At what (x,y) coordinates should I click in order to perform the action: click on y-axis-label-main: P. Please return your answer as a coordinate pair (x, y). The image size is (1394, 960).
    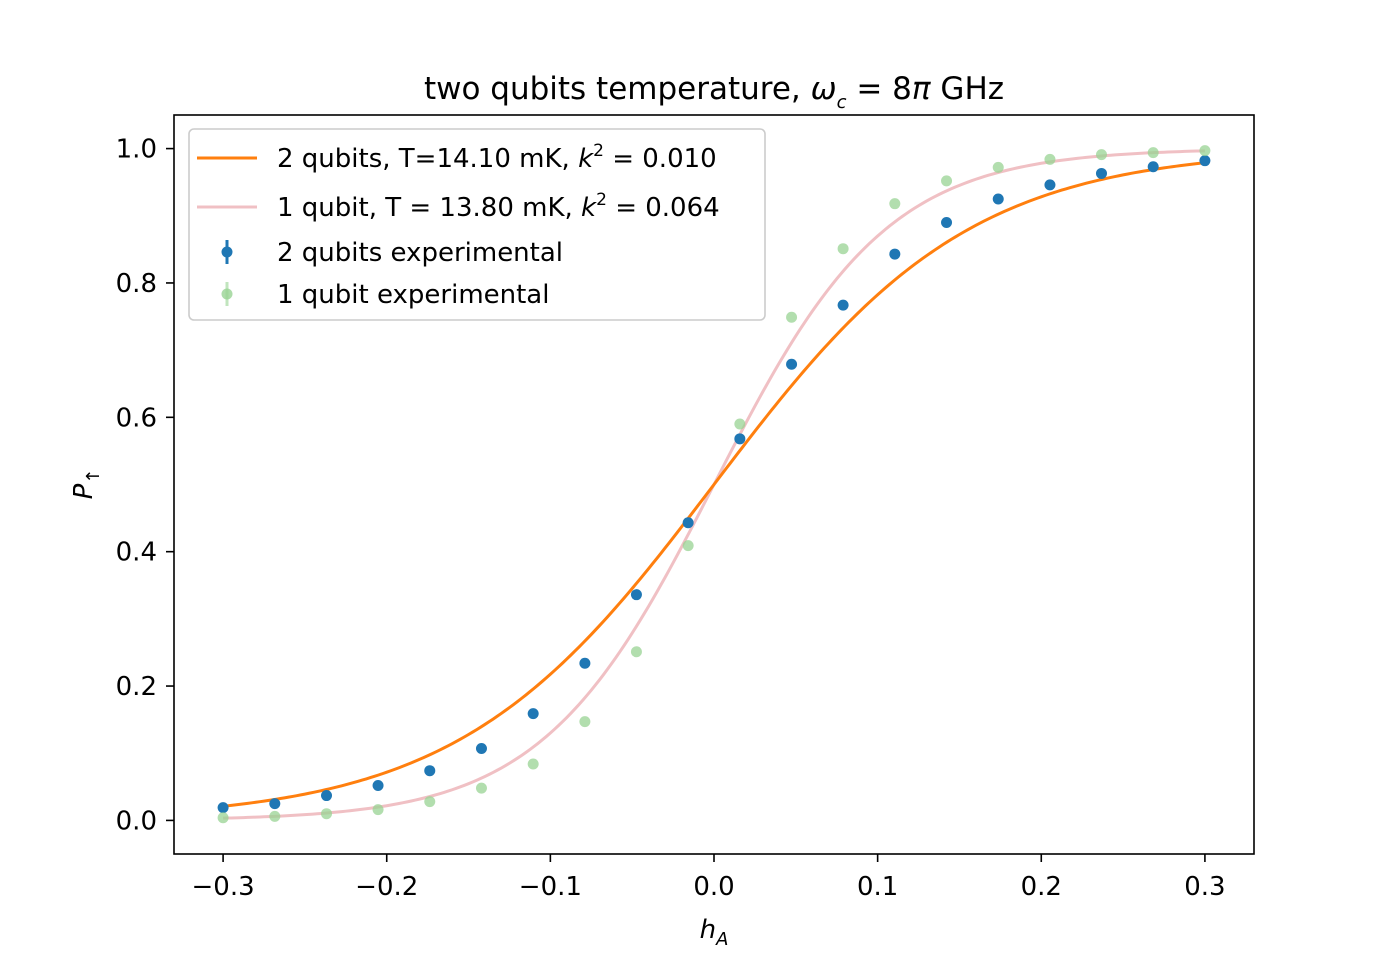
    Looking at the image, I should click on (84, 491).